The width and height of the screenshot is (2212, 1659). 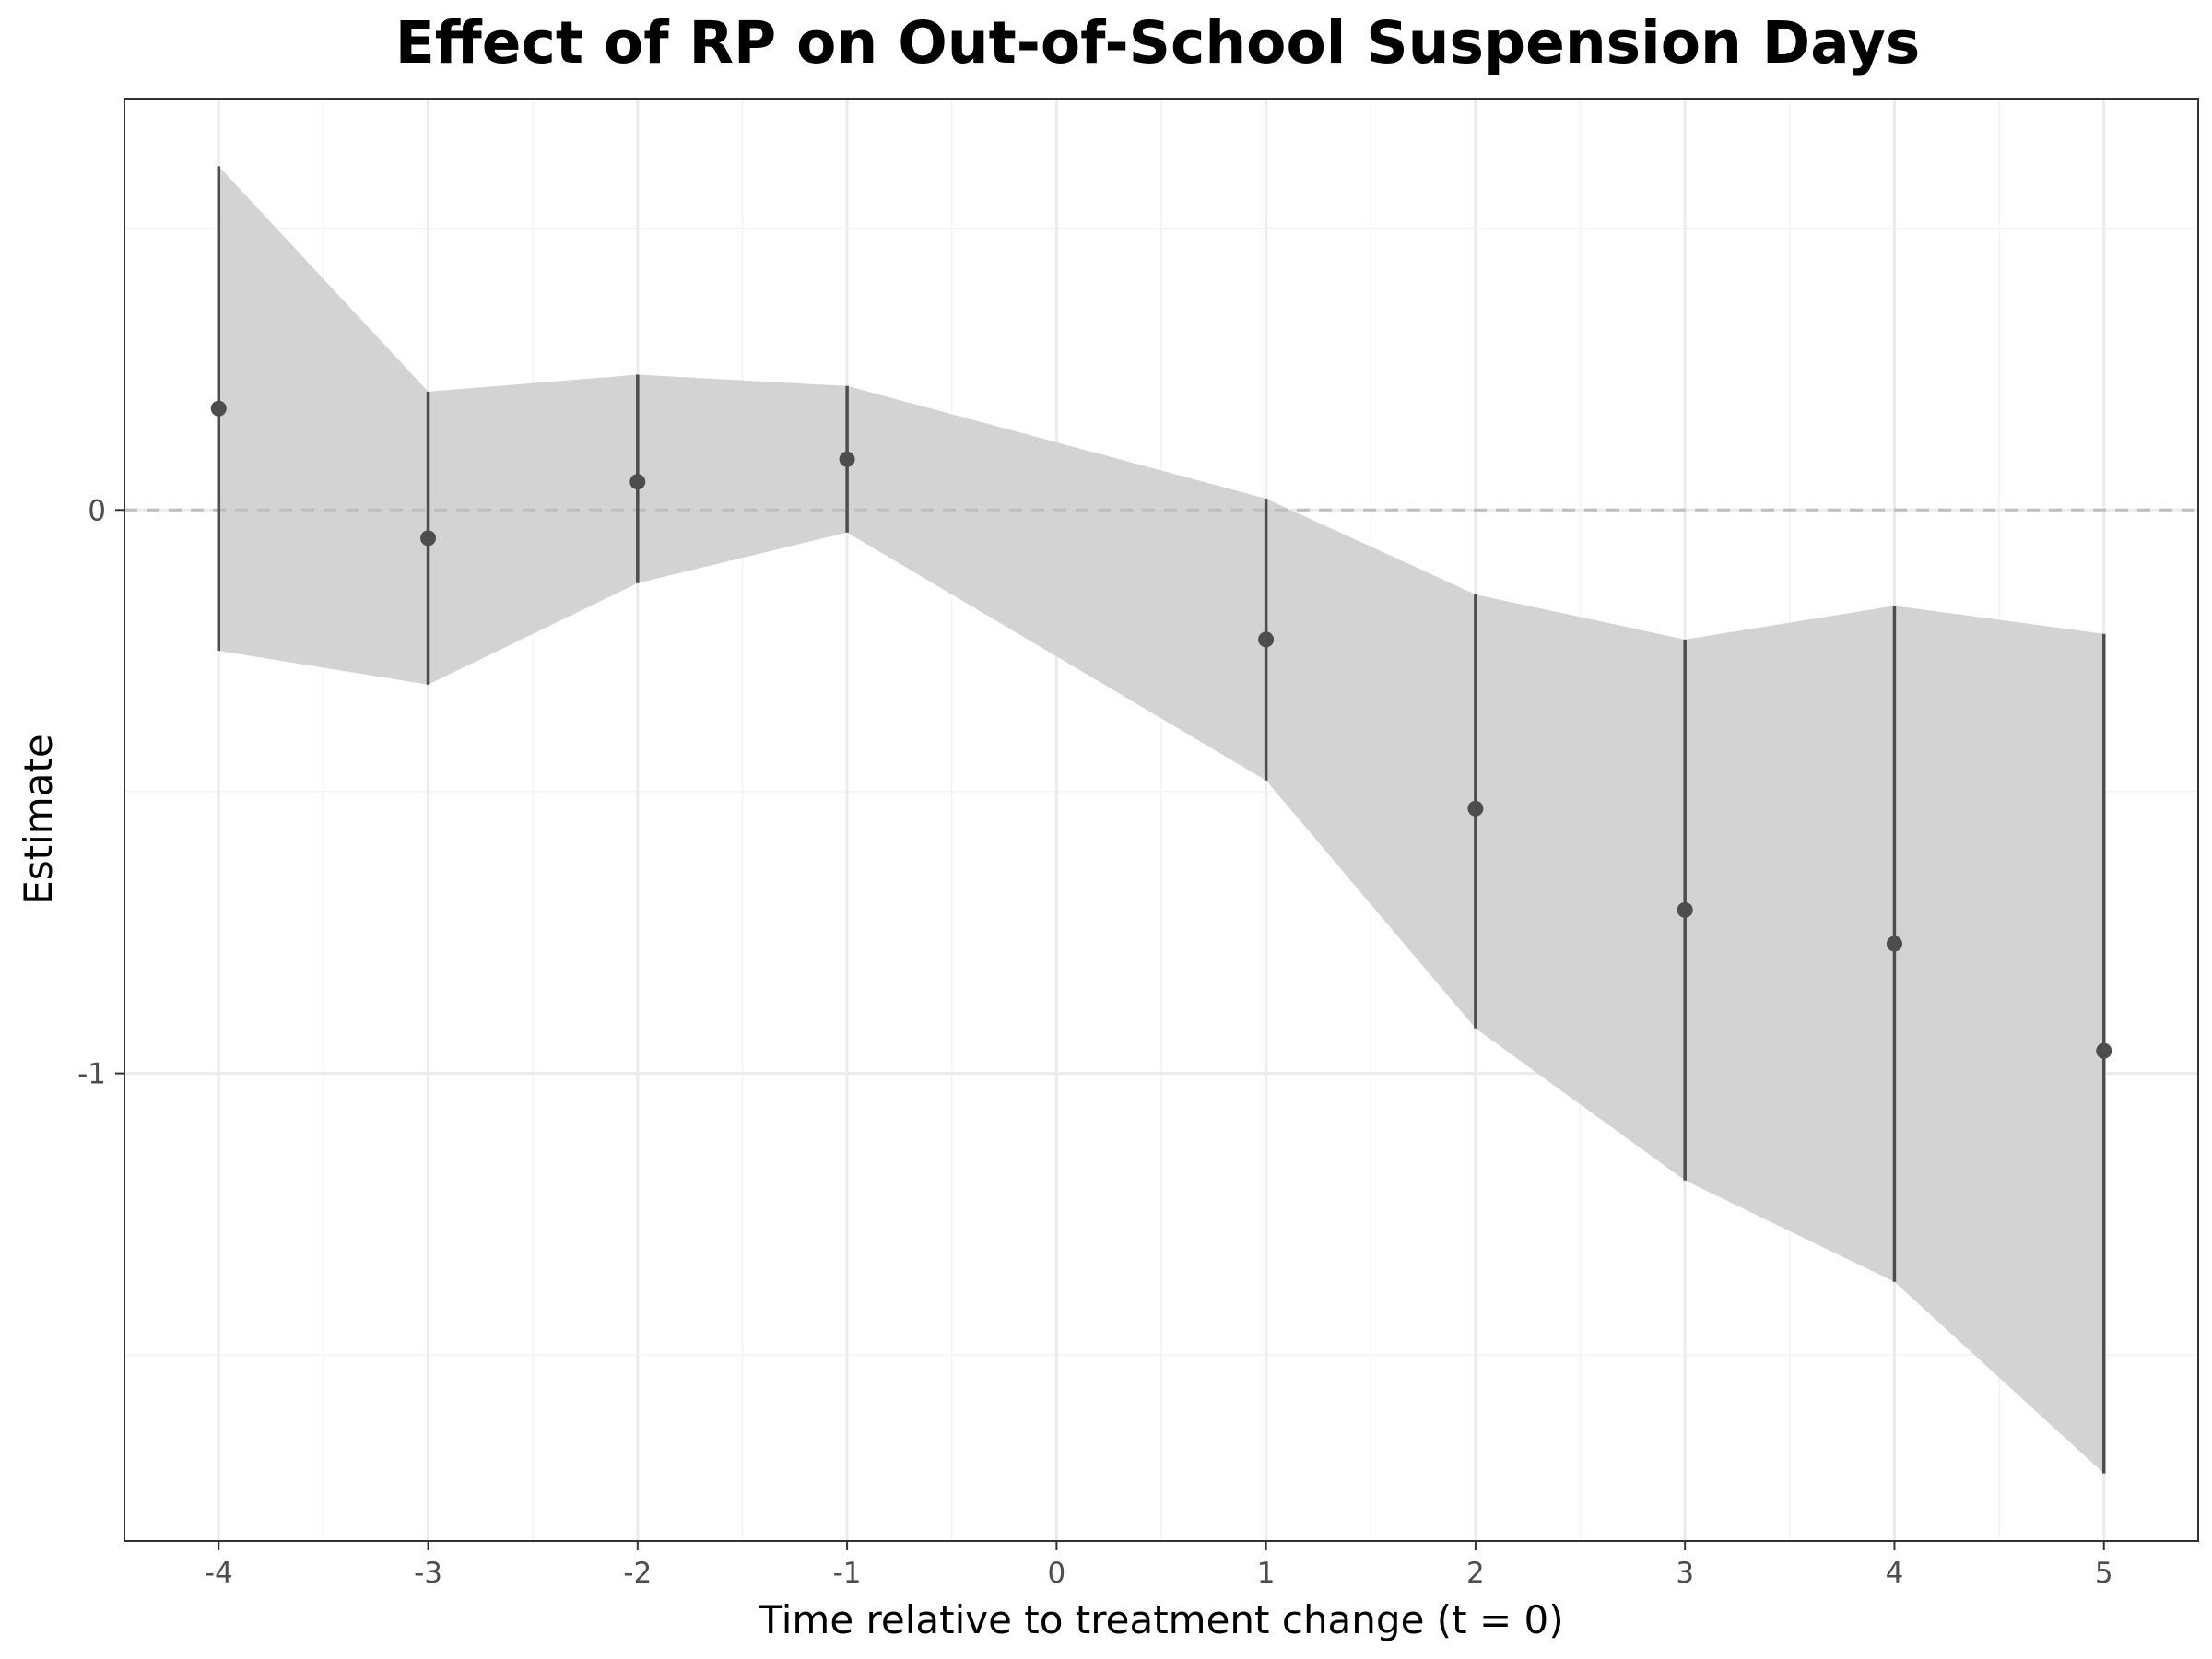 What do you see at coordinates (97, 510) in the screenshot?
I see `y-tick-label: 0` at bounding box center [97, 510].